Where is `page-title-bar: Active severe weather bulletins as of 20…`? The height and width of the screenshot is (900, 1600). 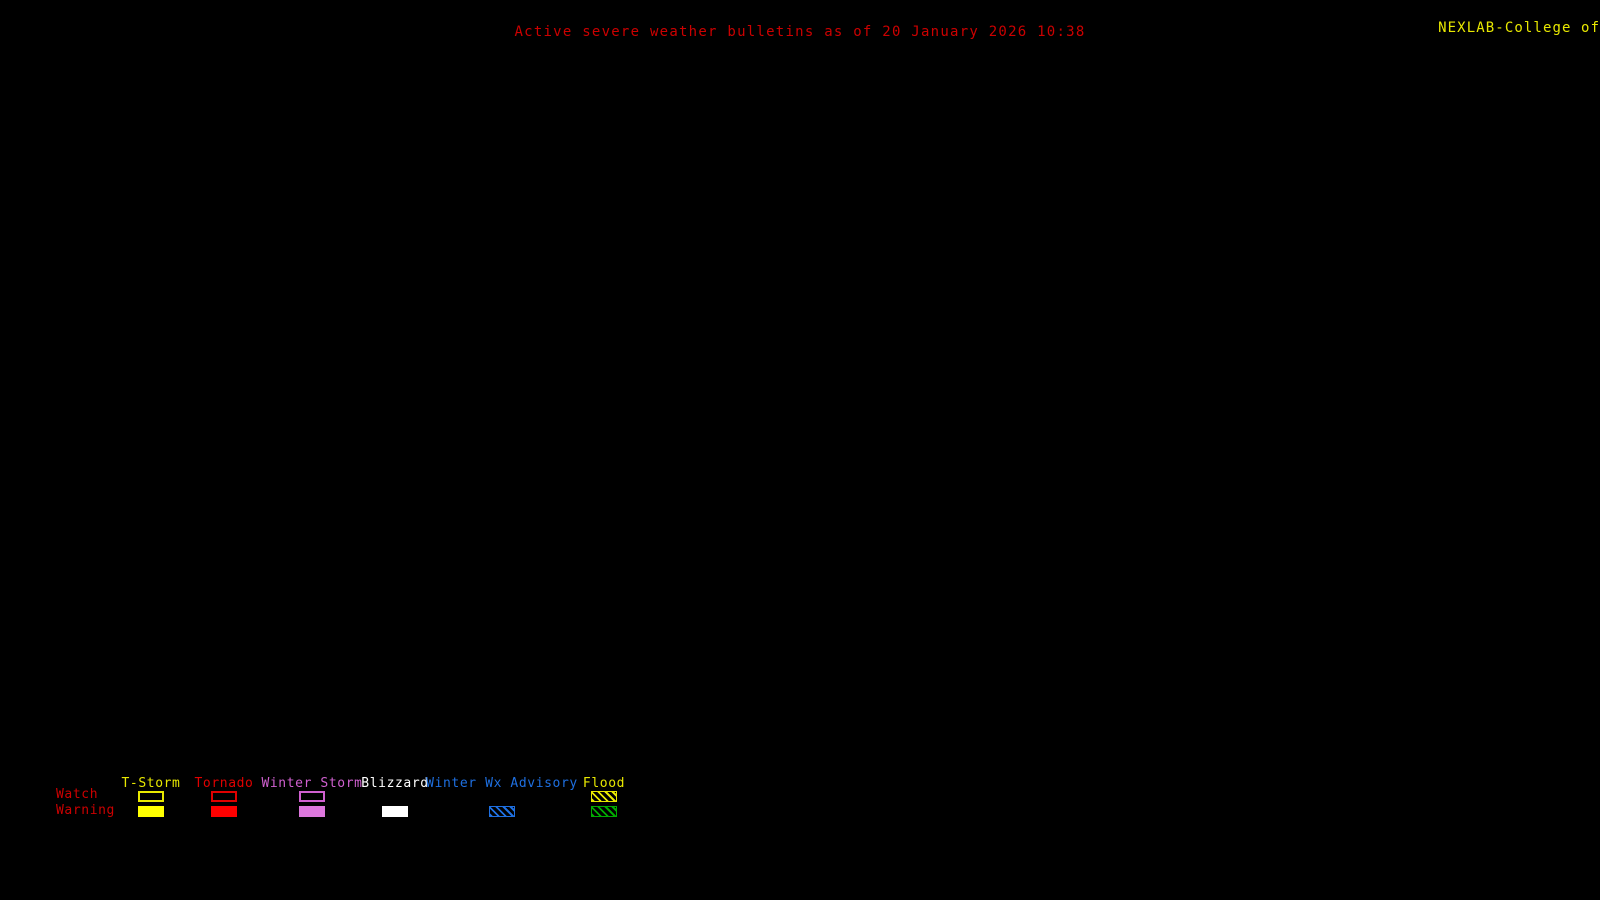
page-title-bar: Active severe weather bulletins as of 20… is located at coordinates (800, 30).